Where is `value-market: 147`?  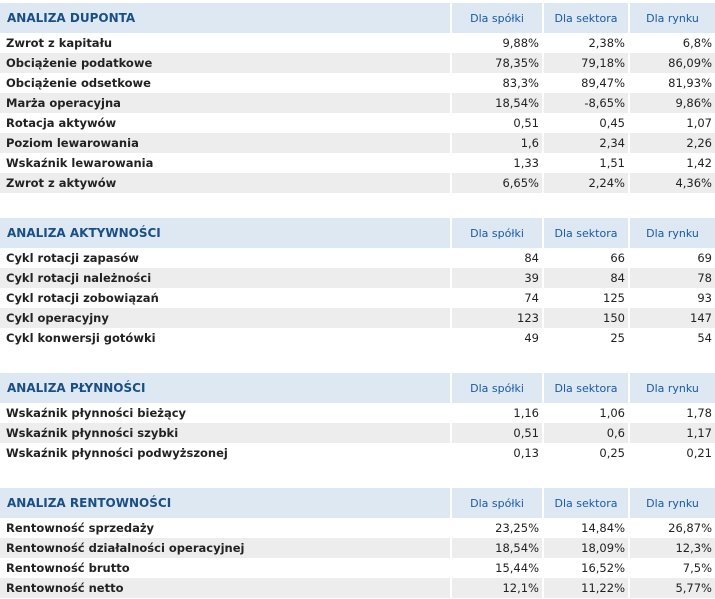
value-market: 147 is located at coordinates (671, 318).